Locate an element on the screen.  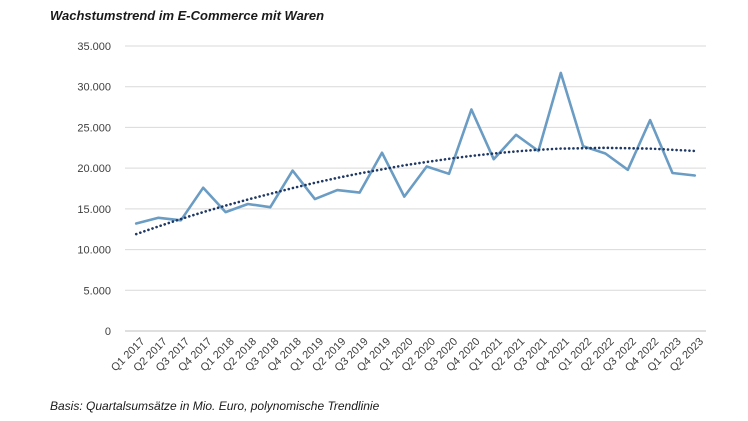
y-tick-label: 10.000 is located at coordinates (94, 251).